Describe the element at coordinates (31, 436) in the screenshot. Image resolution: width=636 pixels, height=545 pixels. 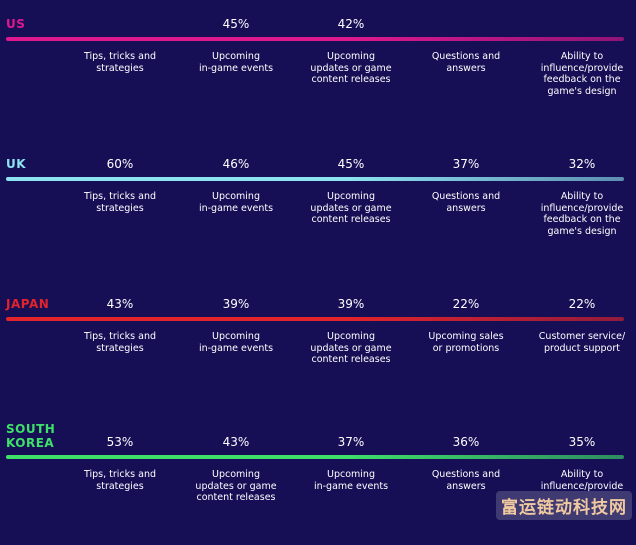
I see `country-label: SOUTH KOREA` at that location.